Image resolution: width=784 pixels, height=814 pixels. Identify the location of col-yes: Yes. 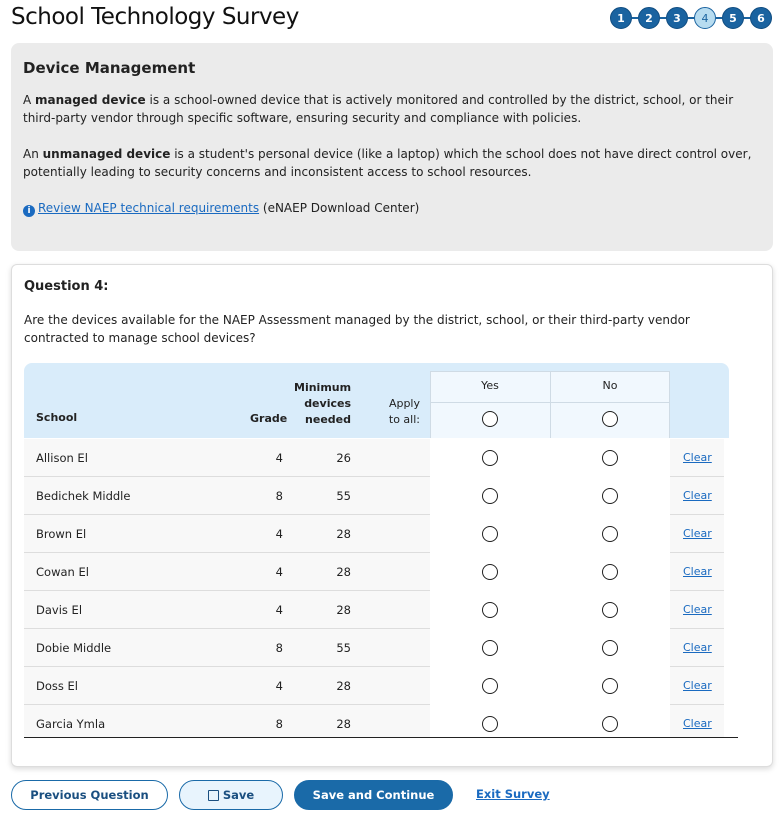
(490, 385).